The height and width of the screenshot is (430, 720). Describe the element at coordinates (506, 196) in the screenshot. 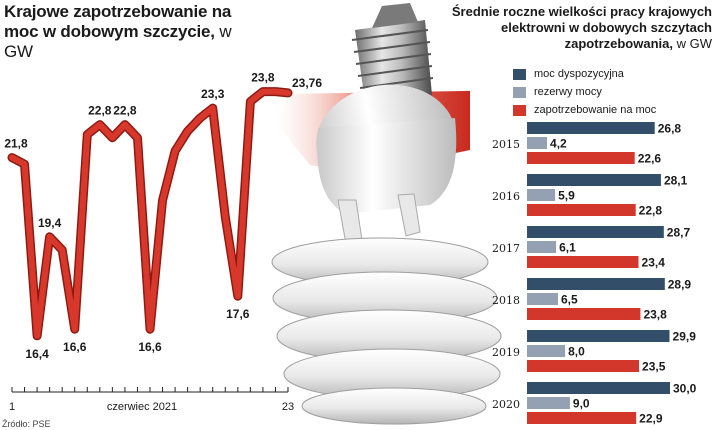

I see `category-label: 2016` at that location.